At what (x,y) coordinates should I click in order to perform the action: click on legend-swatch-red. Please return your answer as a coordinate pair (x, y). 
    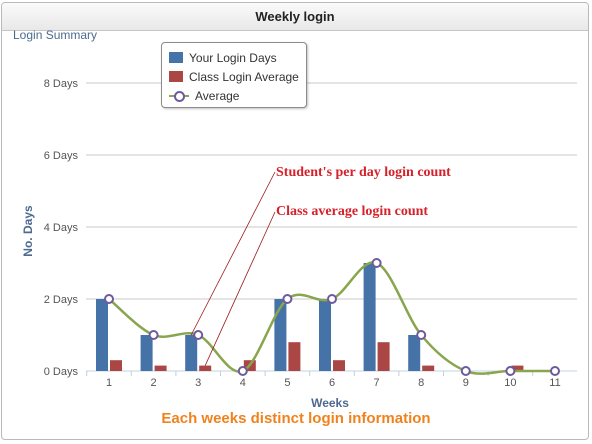
    Looking at the image, I should click on (176, 76).